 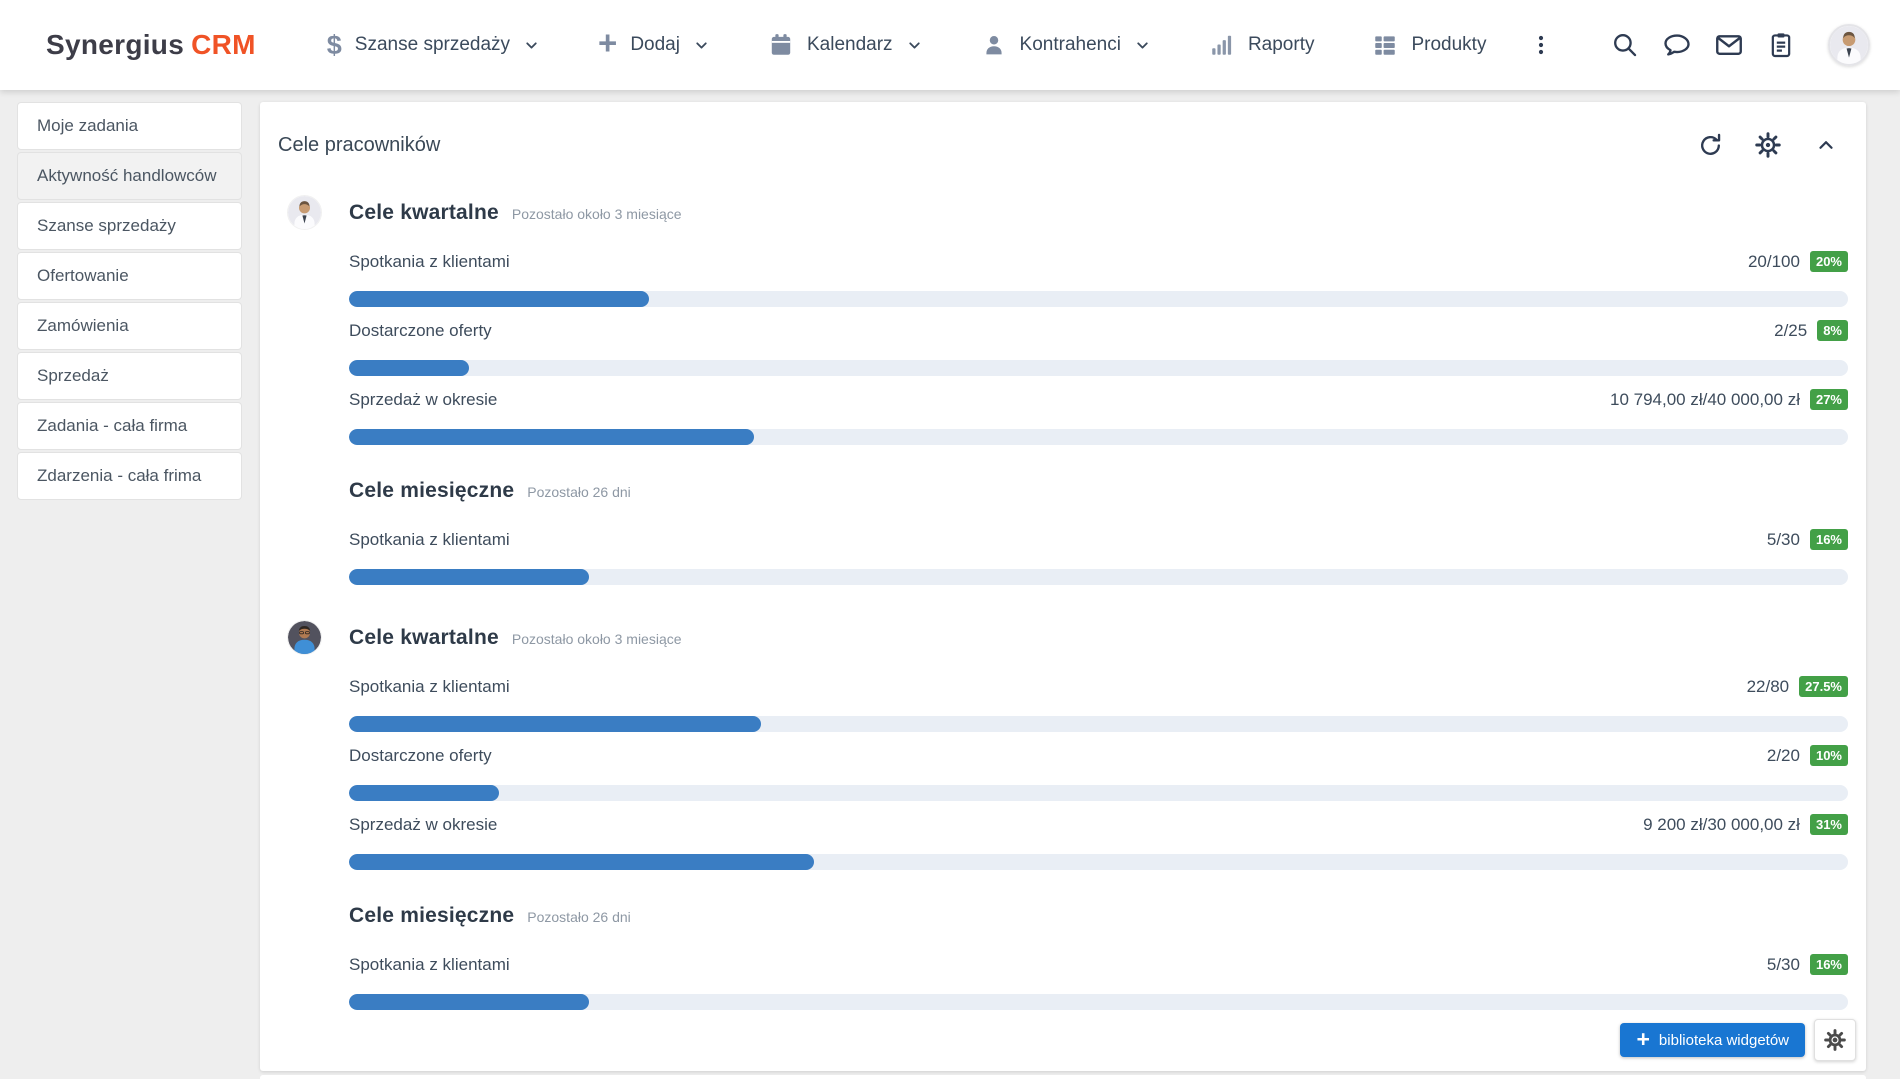 I want to click on widget-settings-button, so click(x=1768, y=145).